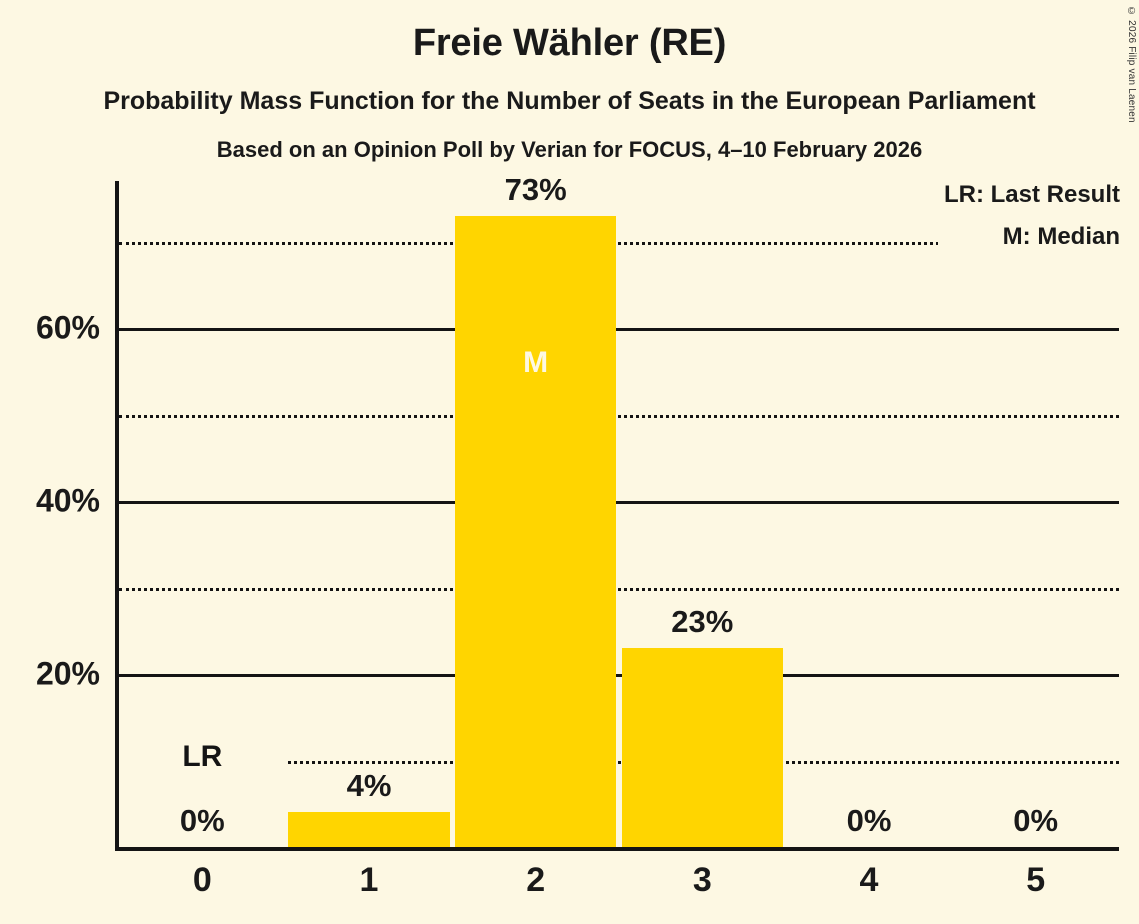  Describe the element at coordinates (369, 880) in the screenshot. I see `x-axis-tick-label: 1` at that location.